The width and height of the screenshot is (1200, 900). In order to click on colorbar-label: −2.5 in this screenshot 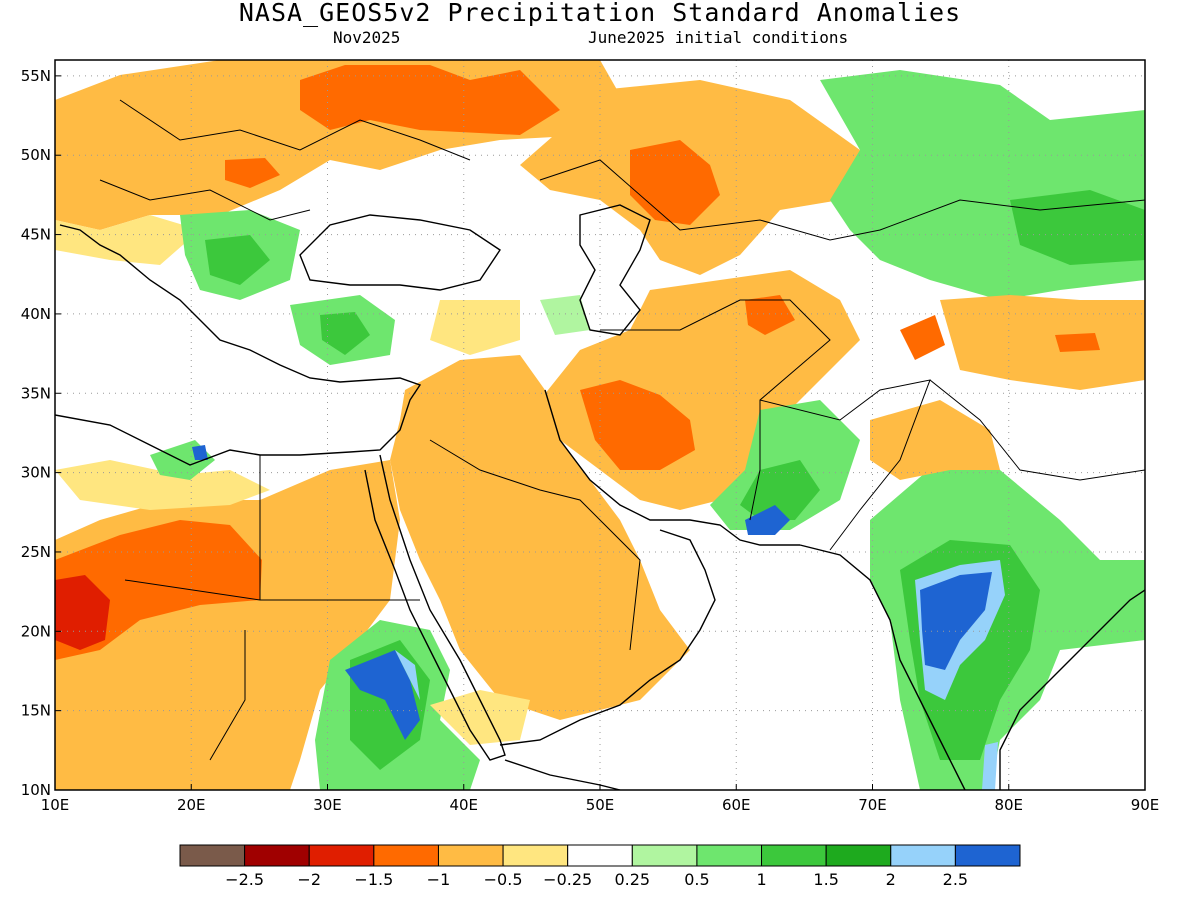, I will do `click(244, 879)`.